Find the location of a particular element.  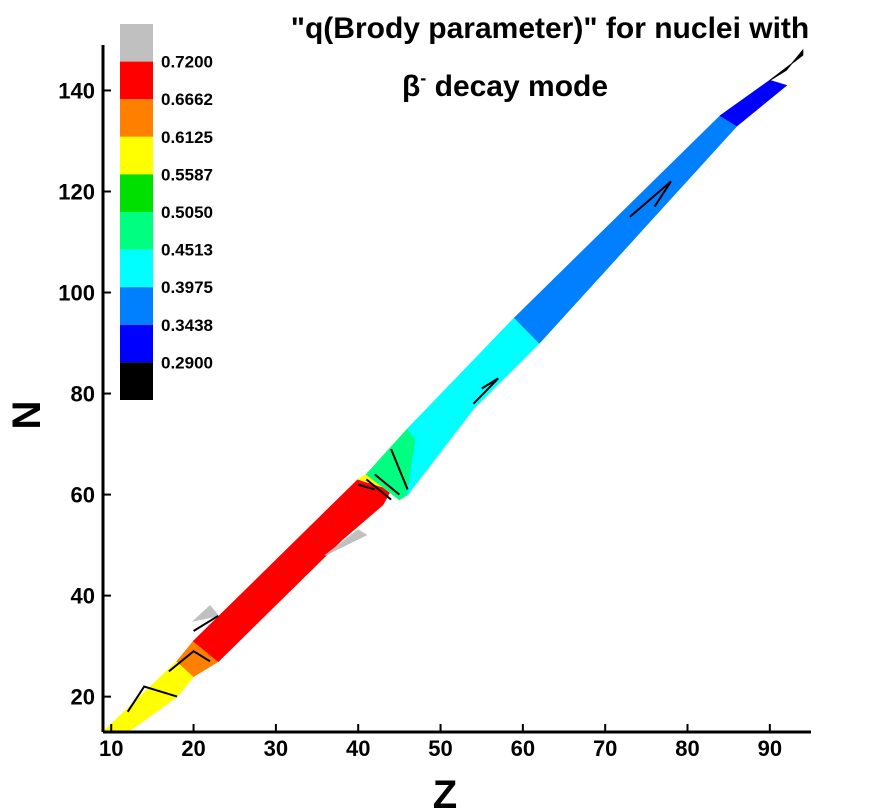

x-tick-label: 30 is located at coordinates (276, 748).